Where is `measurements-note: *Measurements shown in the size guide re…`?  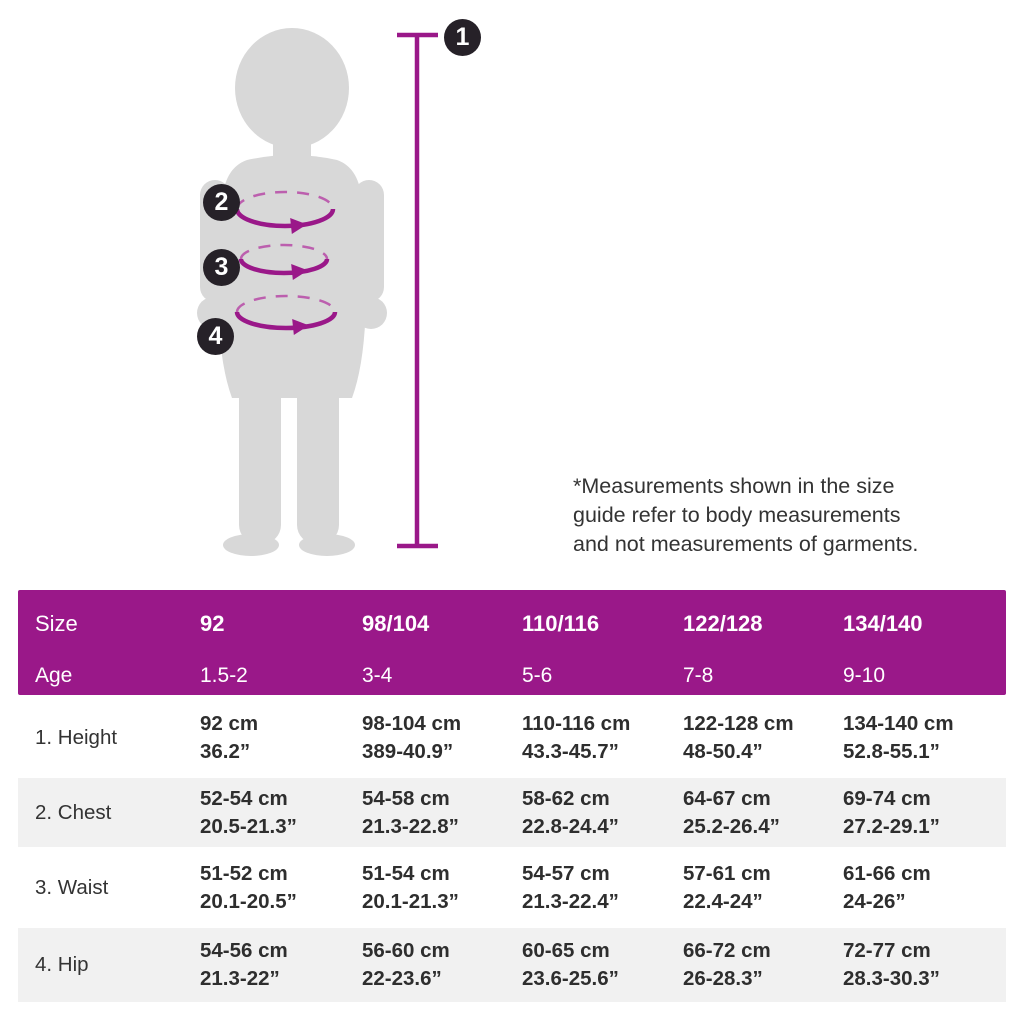 measurements-note: *Measurements shown in the size guide re… is located at coordinates (788, 515).